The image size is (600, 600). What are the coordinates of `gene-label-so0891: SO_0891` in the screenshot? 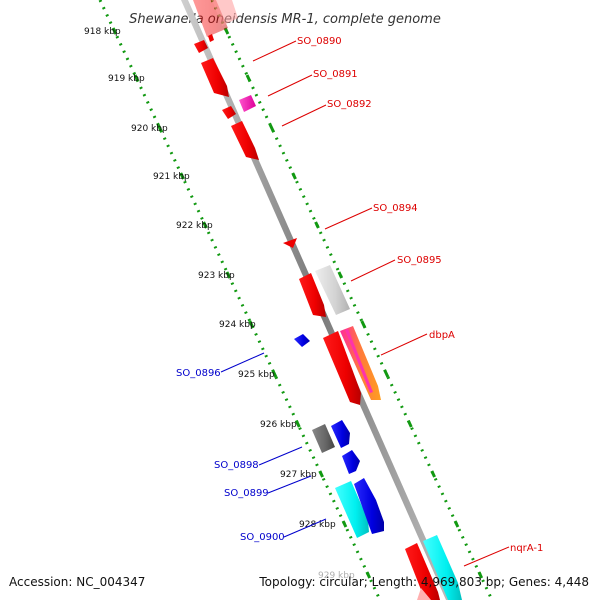 It's located at (335, 74).